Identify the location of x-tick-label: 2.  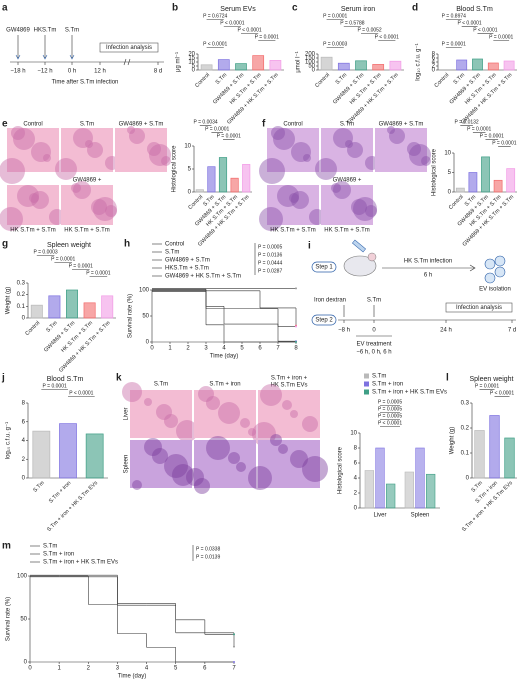
(188, 349).